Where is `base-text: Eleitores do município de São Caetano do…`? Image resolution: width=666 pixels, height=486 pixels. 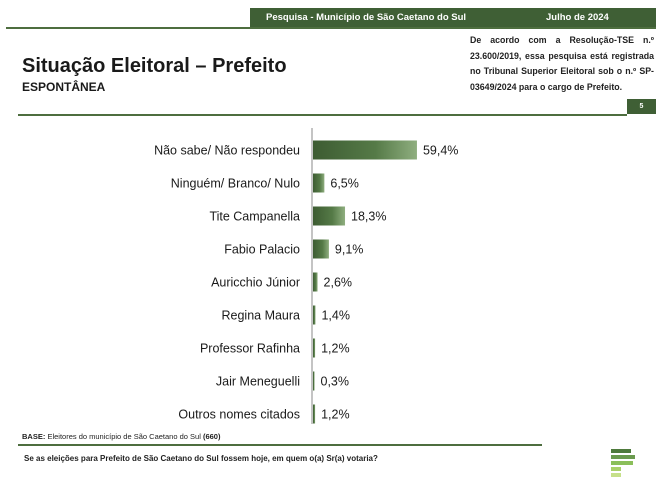
base-text: Eleitores do município de São Caetano do… is located at coordinates (124, 436).